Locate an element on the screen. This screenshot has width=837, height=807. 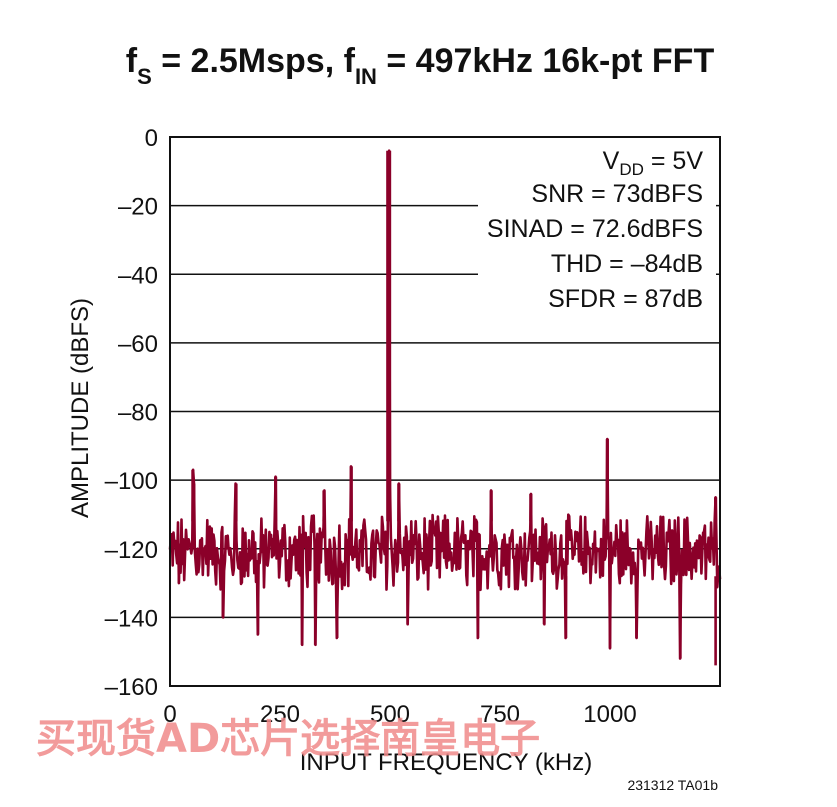
x-axis-label: INPUT FREQUENCY (kHz) is located at coordinates (446, 762).